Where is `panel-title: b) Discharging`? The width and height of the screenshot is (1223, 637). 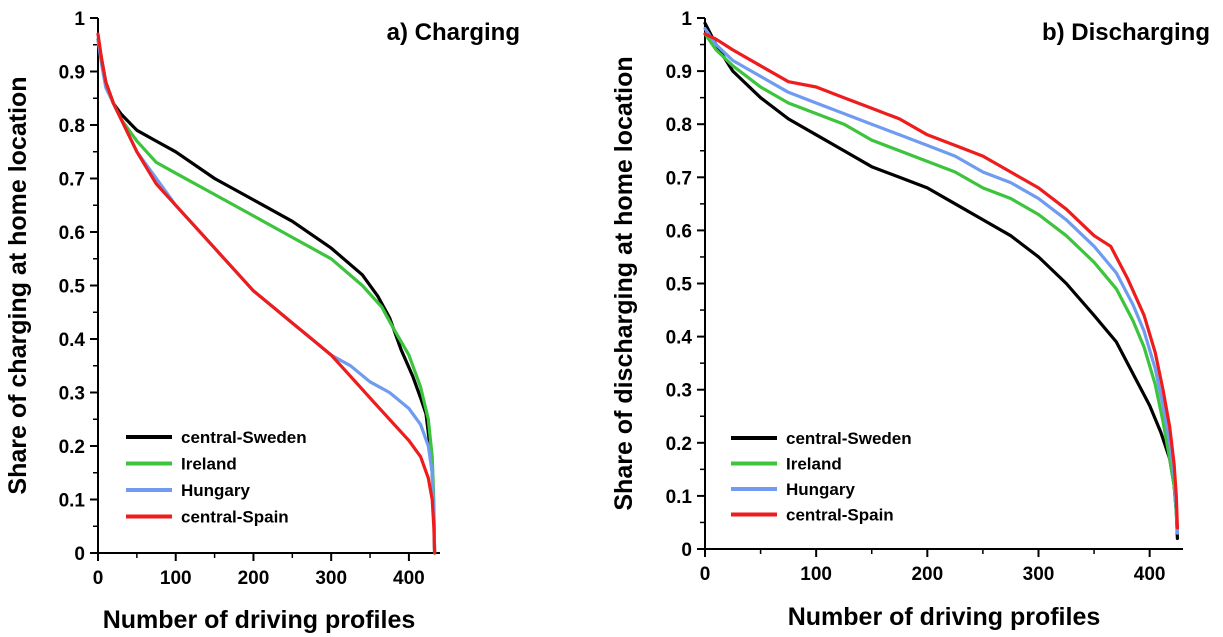 panel-title: b) Discharging is located at coordinates (1126, 32).